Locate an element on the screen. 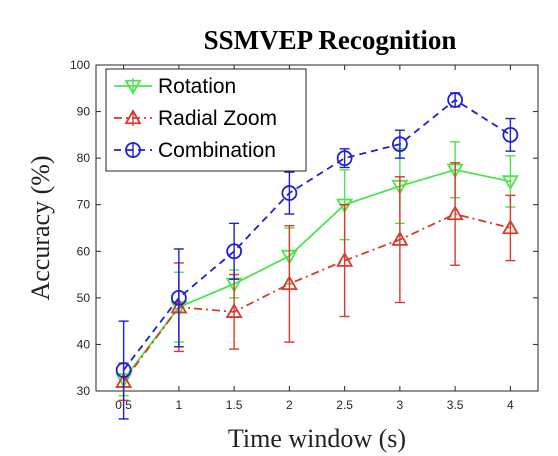 The height and width of the screenshot is (456, 558). legend-item: Radial Zoom is located at coordinates (195, 118).